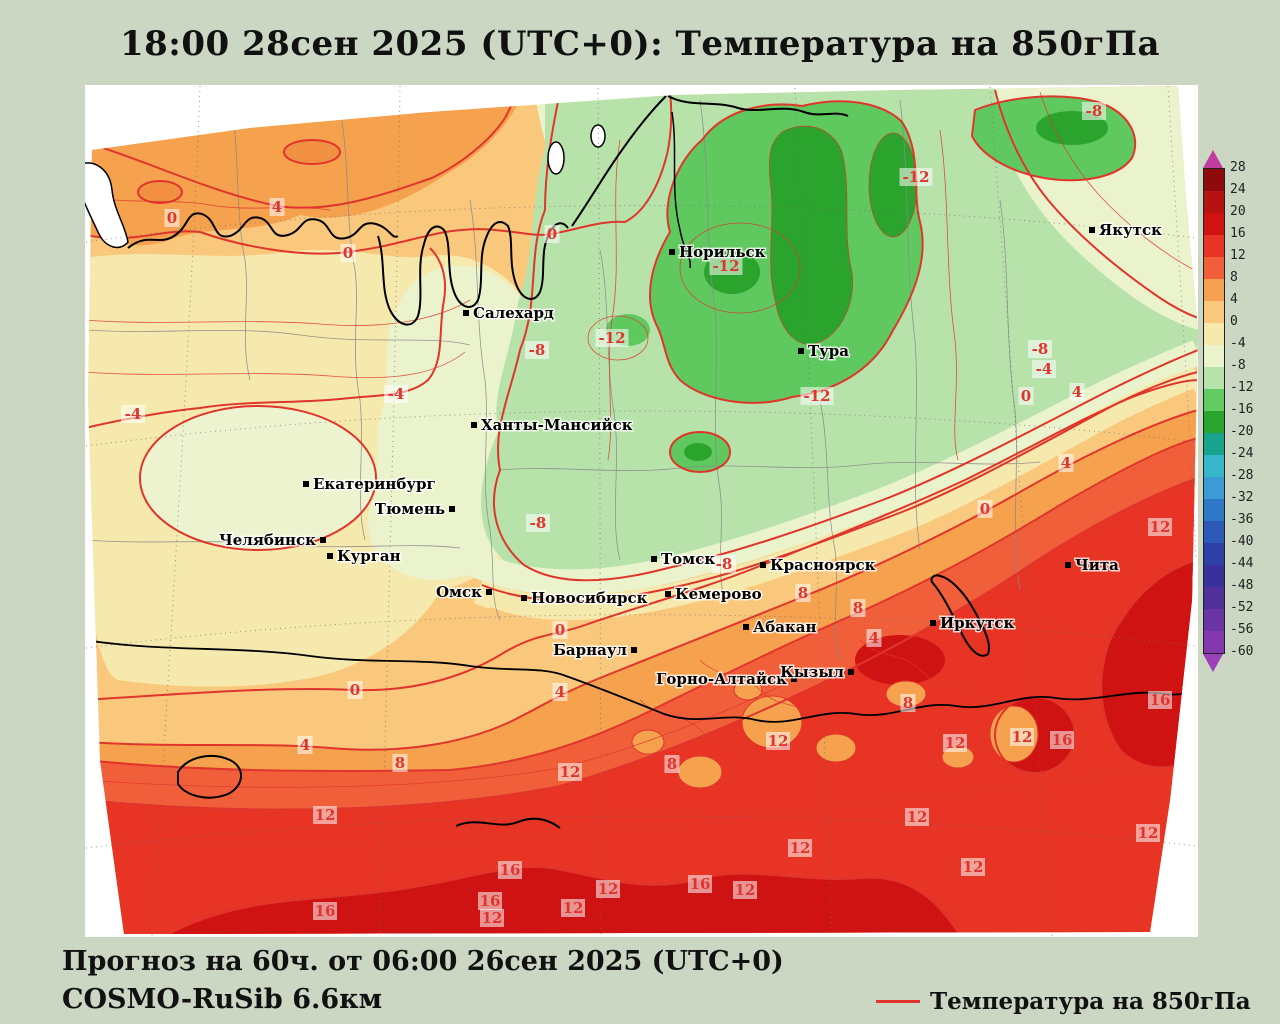 The image size is (1280, 1024). What do you see at coordinates (1238, 255) in the screenshot?
I see `colorbar-tick-label: 12` at bounding box center [1238, 255].